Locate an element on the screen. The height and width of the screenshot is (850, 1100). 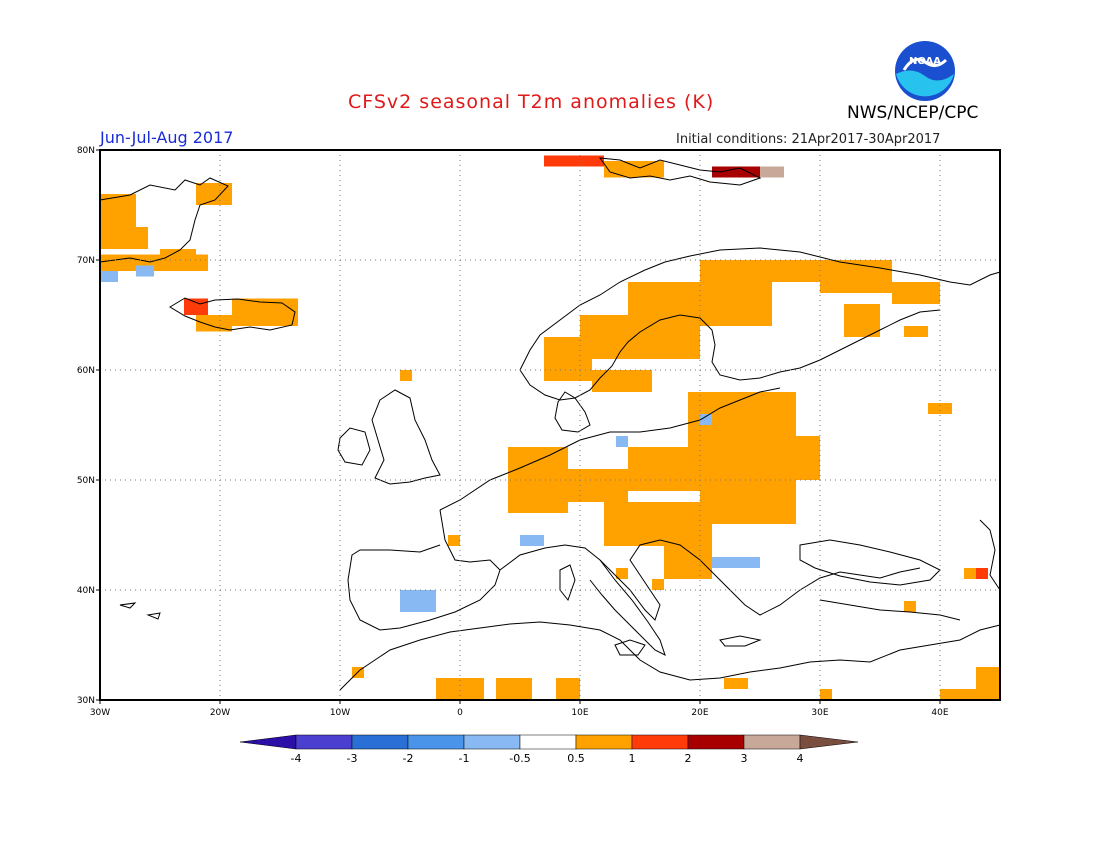
lon-tick-label: 0 is located at coordinates (460, 713).